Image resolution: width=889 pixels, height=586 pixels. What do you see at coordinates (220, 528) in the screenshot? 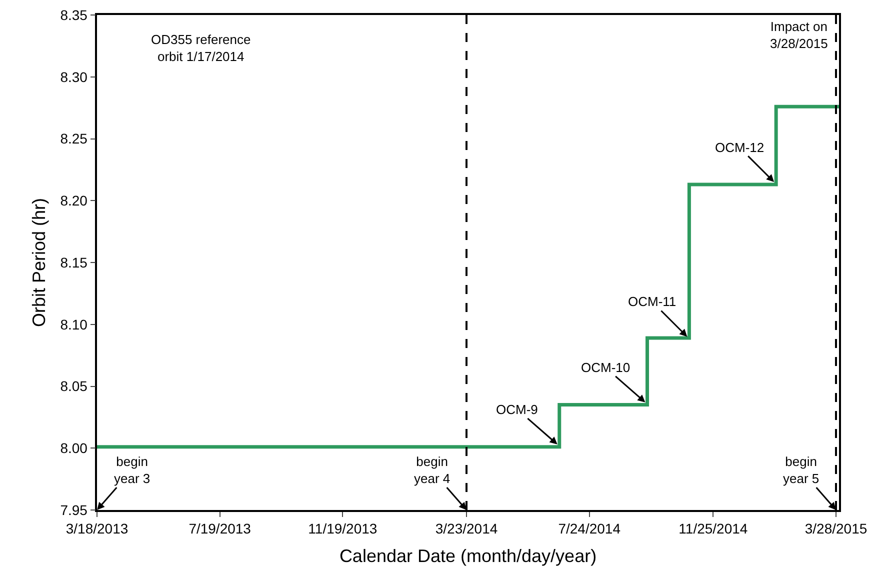
I see `x-tick-label: 7/19/2013` at bounding box center [220, 528].